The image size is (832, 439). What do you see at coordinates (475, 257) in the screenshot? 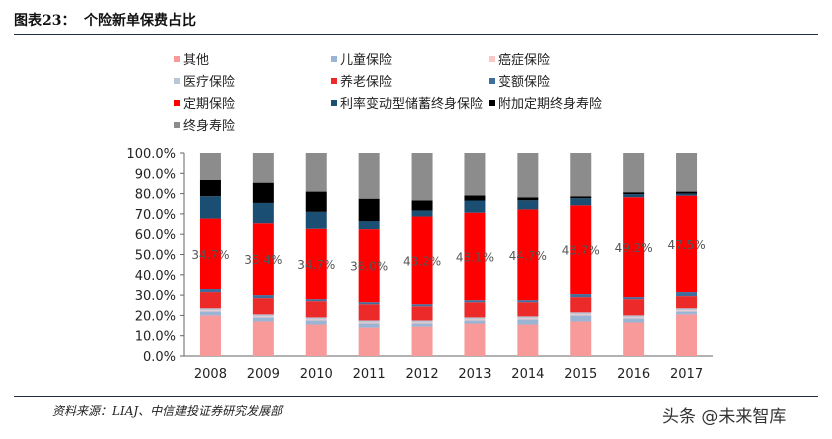
I see `data-label-5: 43.1%` at bounding box center [475, 257].